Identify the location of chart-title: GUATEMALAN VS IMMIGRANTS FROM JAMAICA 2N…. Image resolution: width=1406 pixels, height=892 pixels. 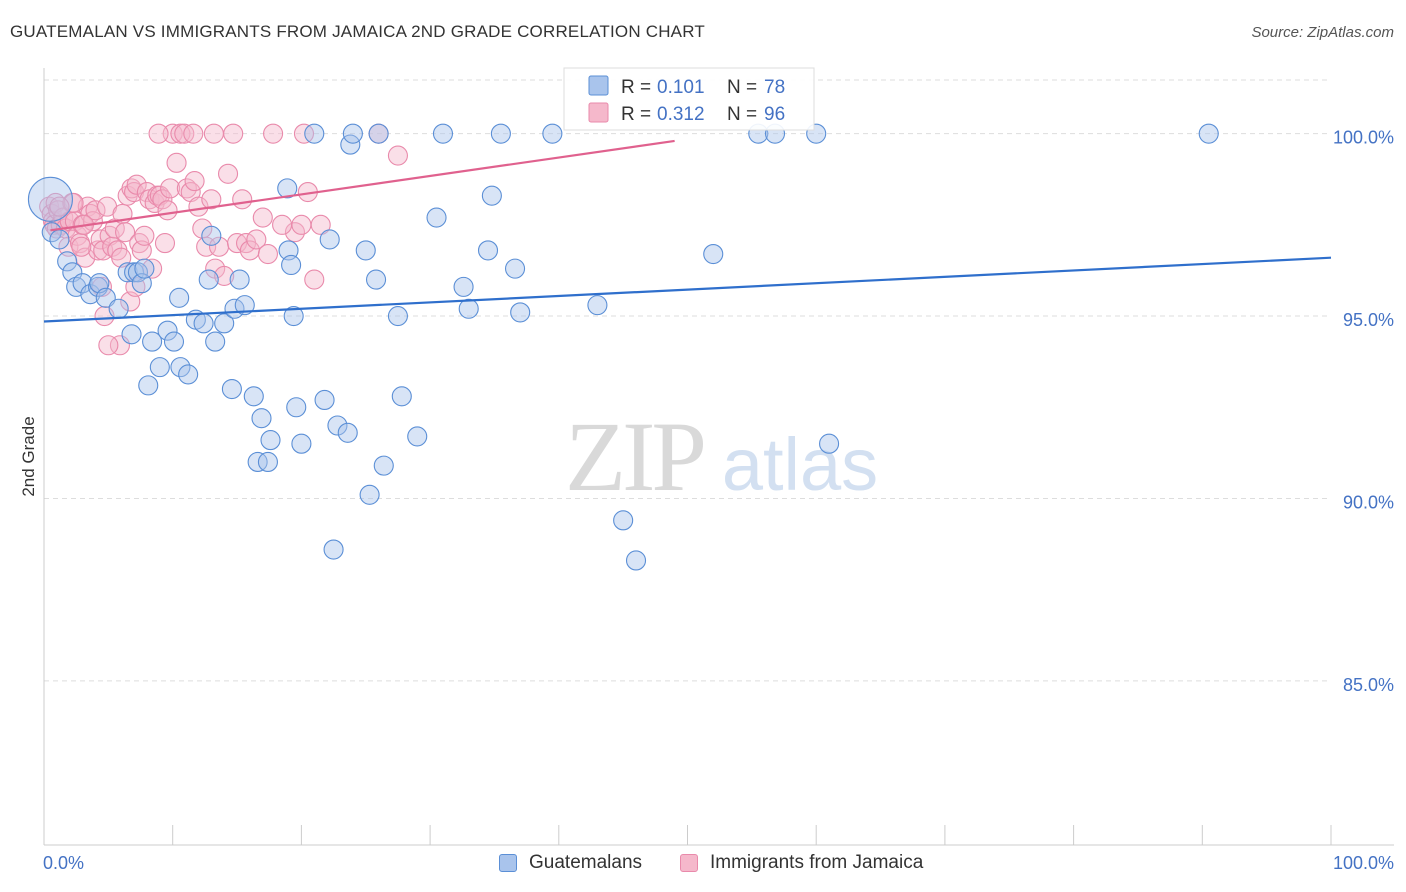
(357, 31).